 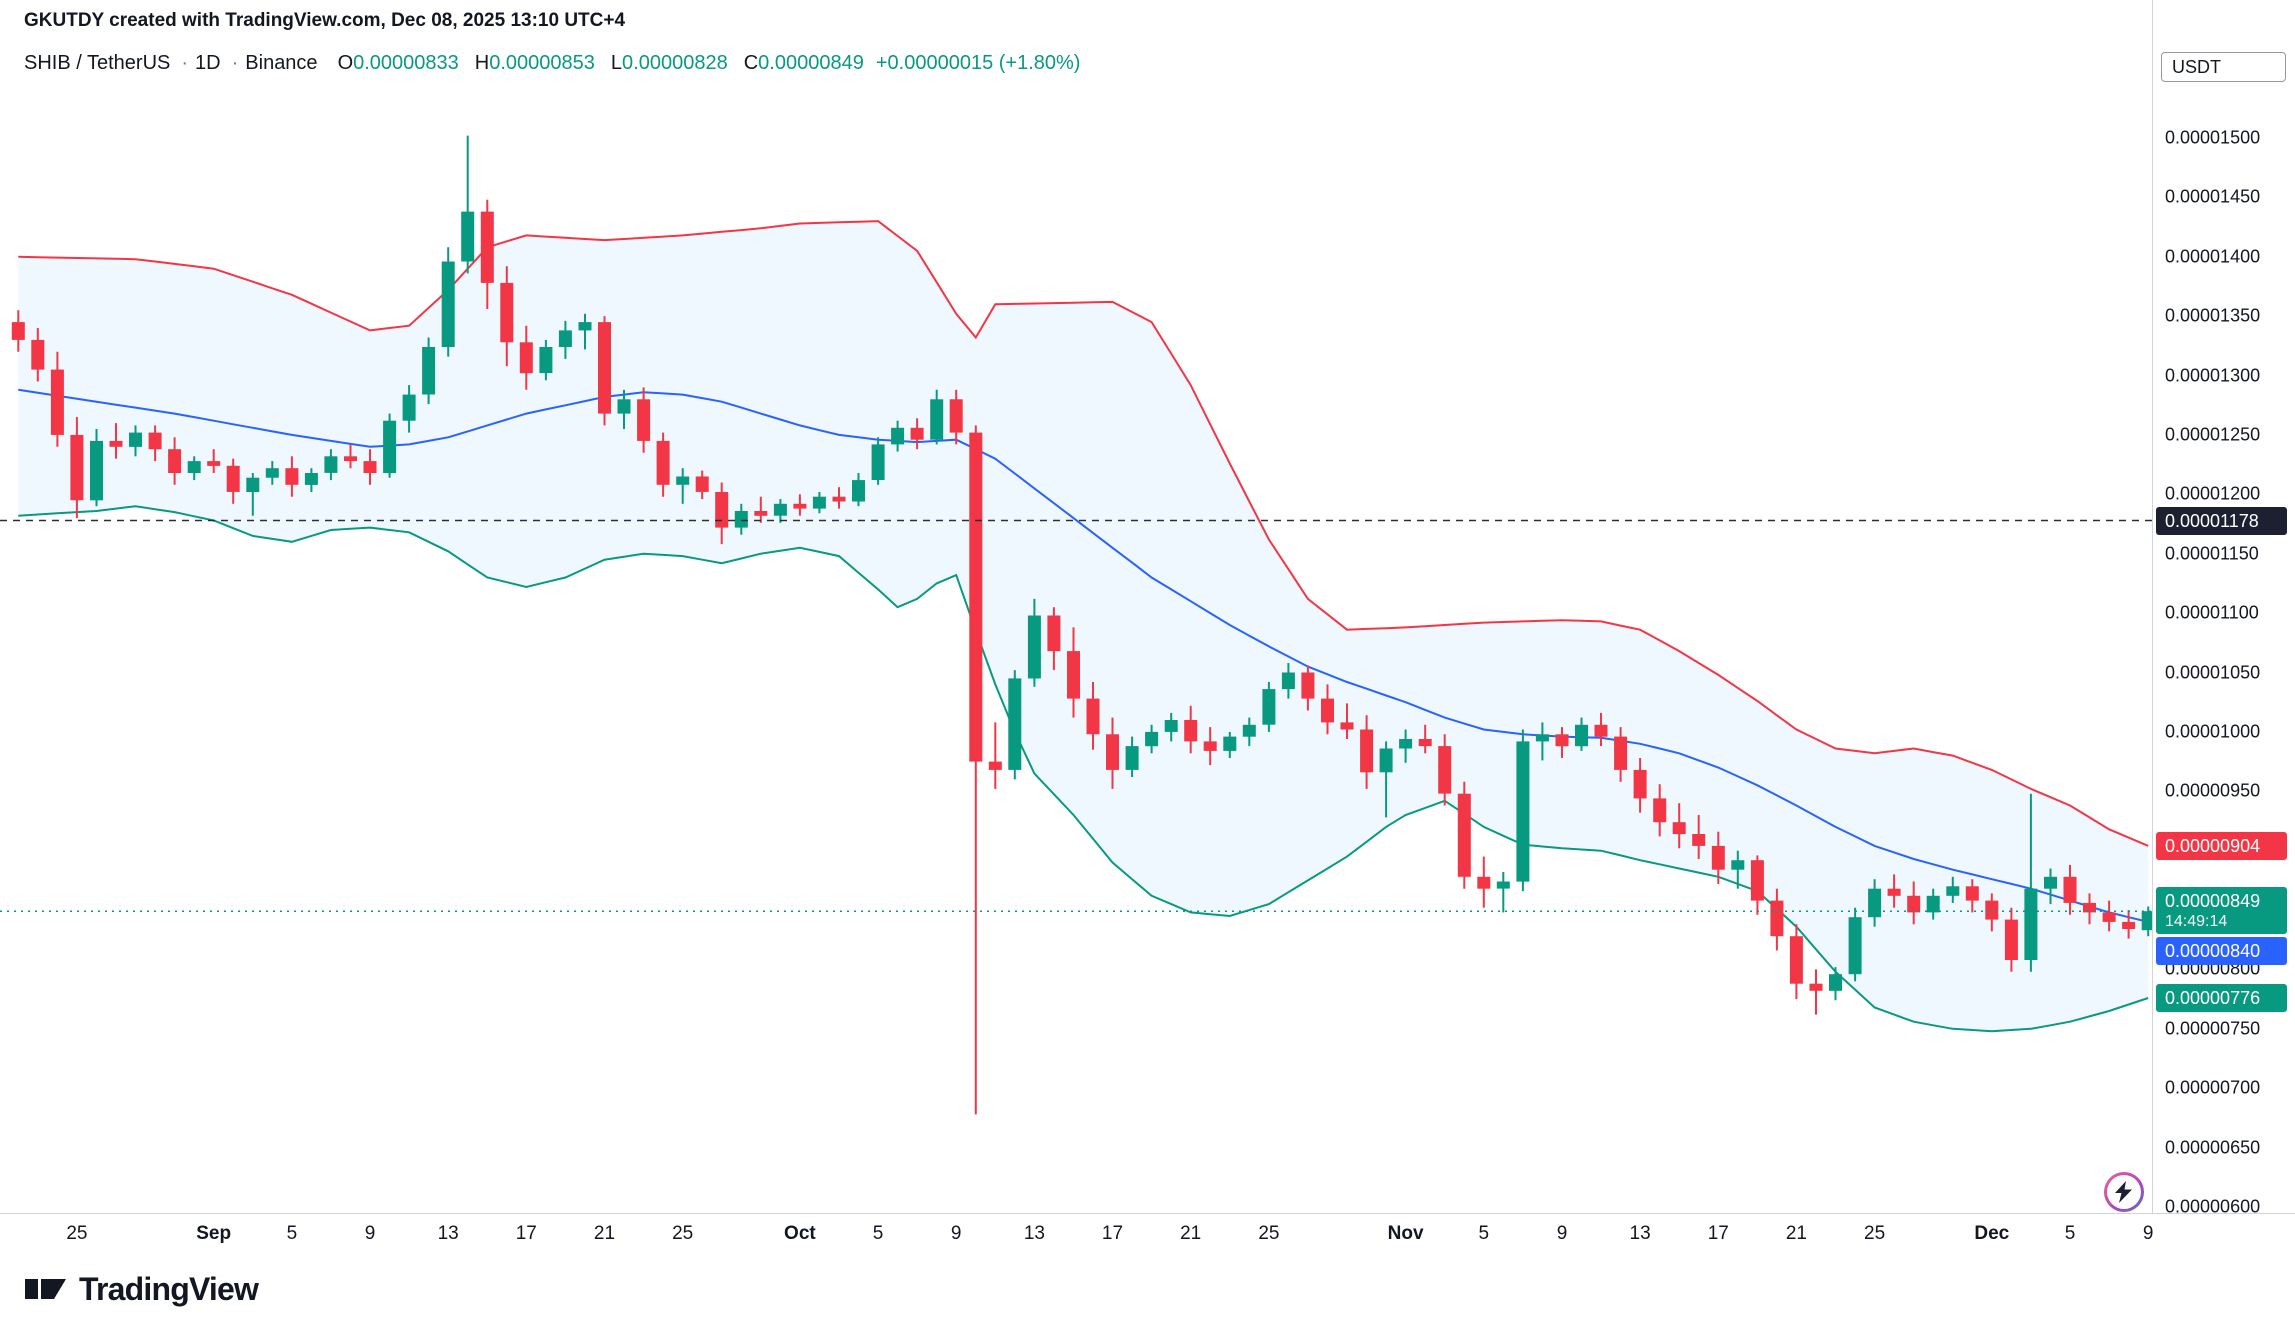 I want to click on price-tick-label: 0.00001300, so click(x=2213, y=375).